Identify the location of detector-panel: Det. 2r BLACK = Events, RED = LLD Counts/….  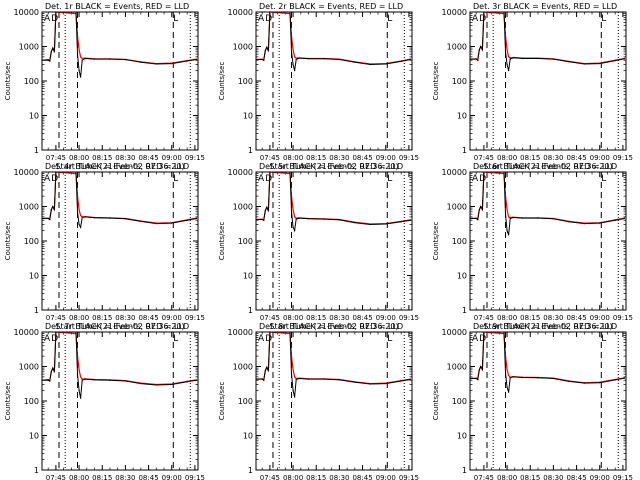
(318, 86).